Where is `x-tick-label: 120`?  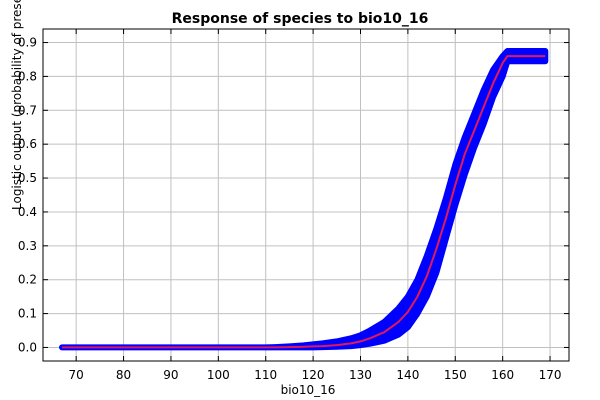
x-tick-label: 120 is located at coordinates (313, 375).